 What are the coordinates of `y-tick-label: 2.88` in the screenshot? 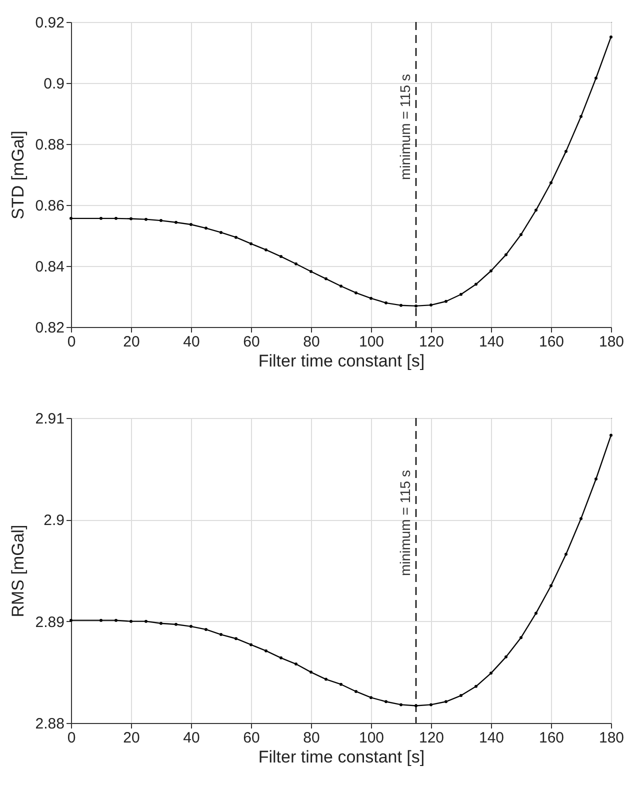 It's located at (49, 724).